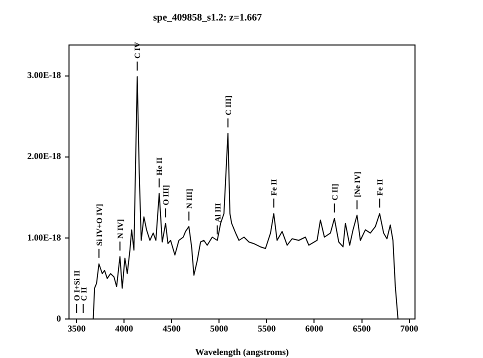 The image size is (483, 358). I want to click on annotation: C II, so click(83, 293).